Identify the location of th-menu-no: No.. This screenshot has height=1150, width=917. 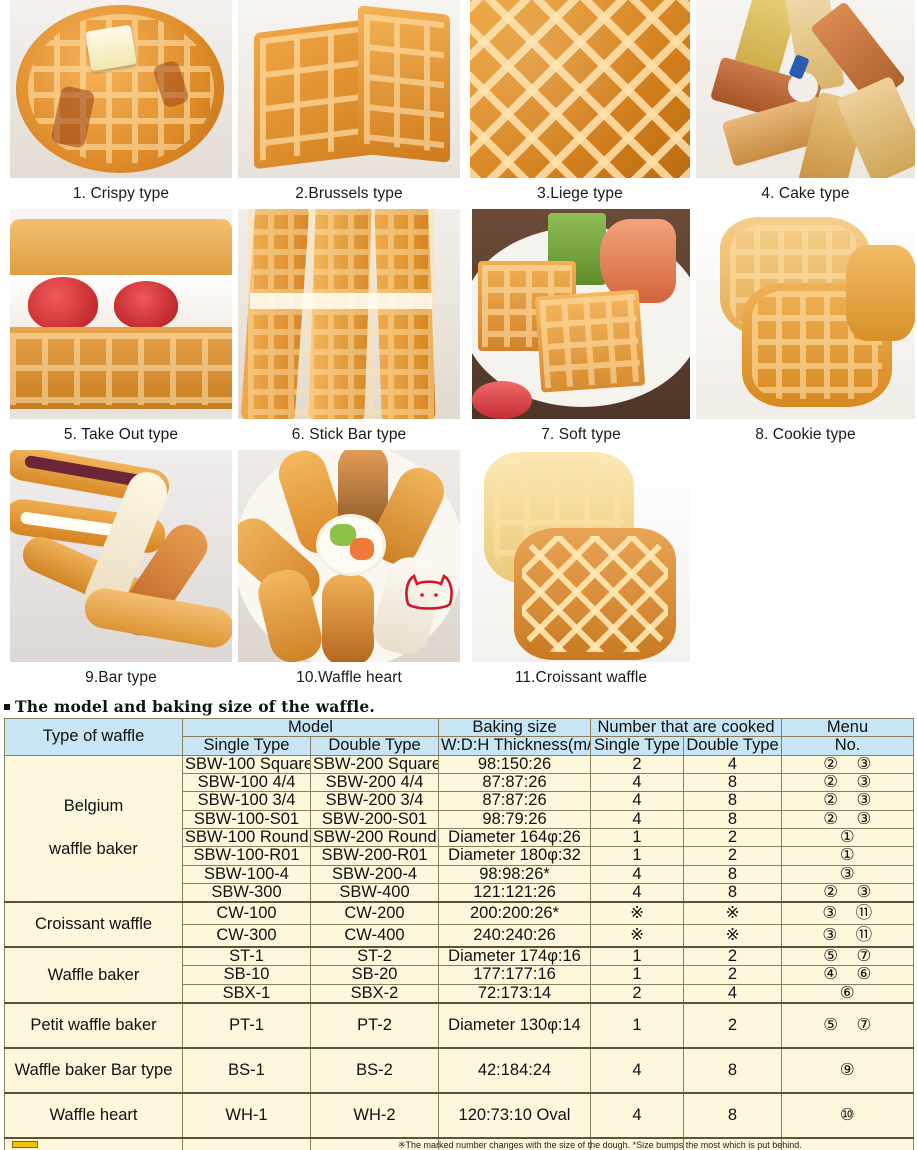
(848, 746).